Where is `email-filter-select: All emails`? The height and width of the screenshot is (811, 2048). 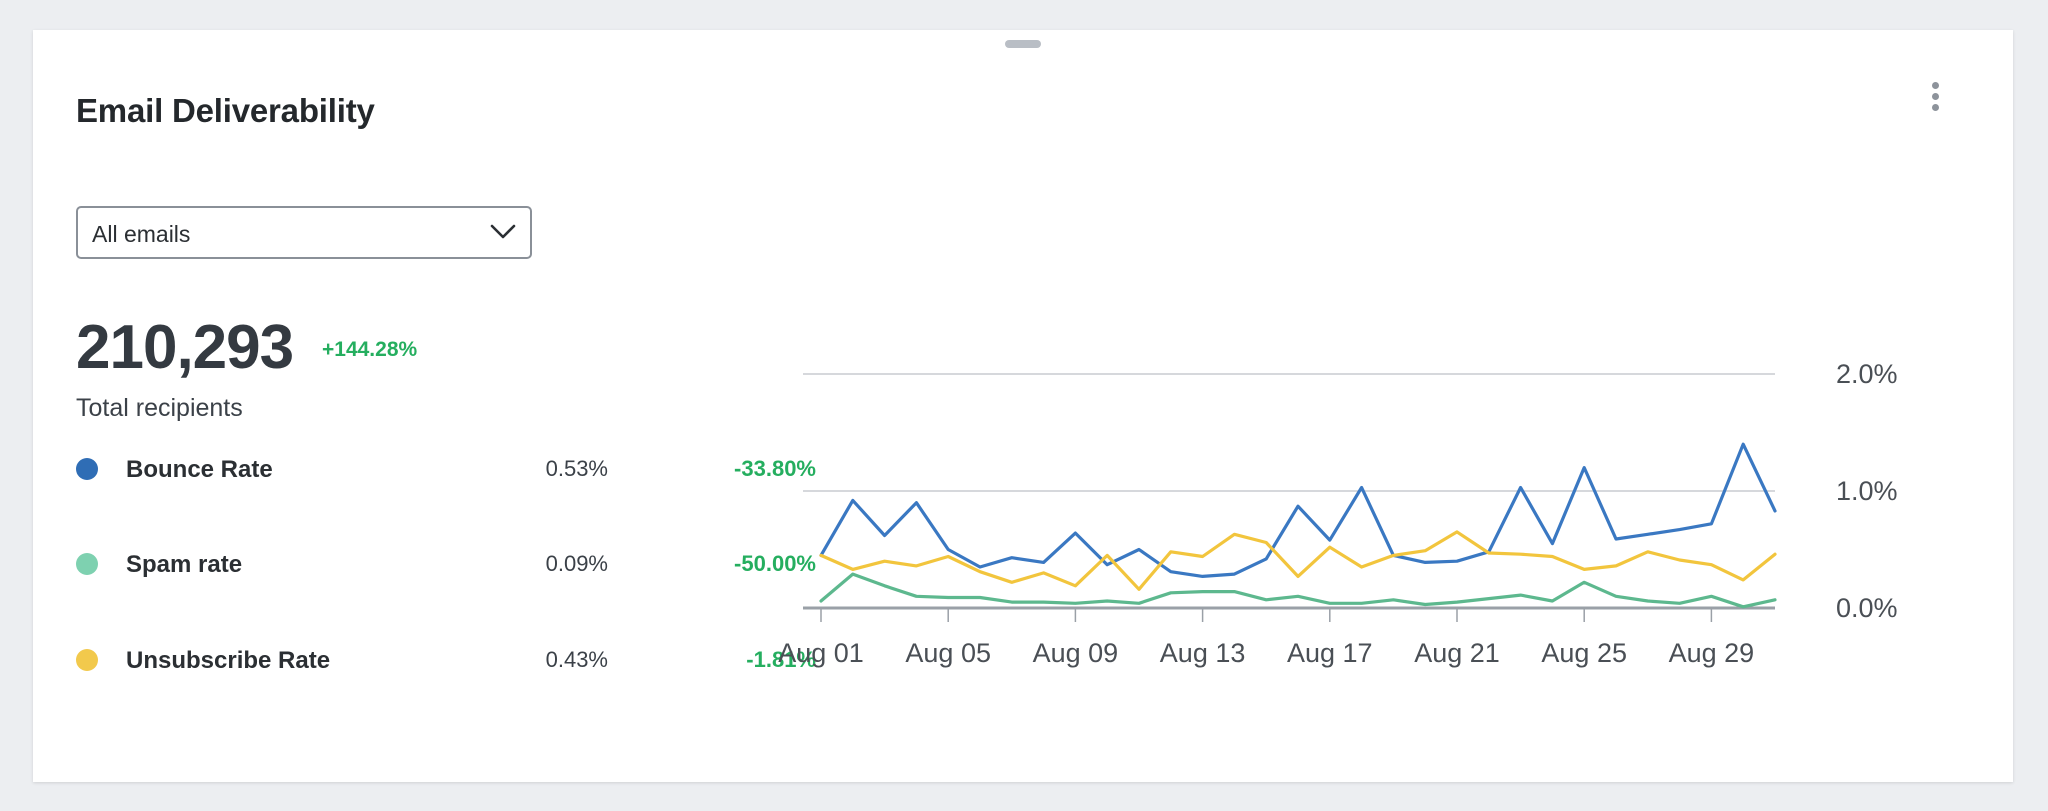 email-filter-select: All emails is located at coordinates (304, 232).